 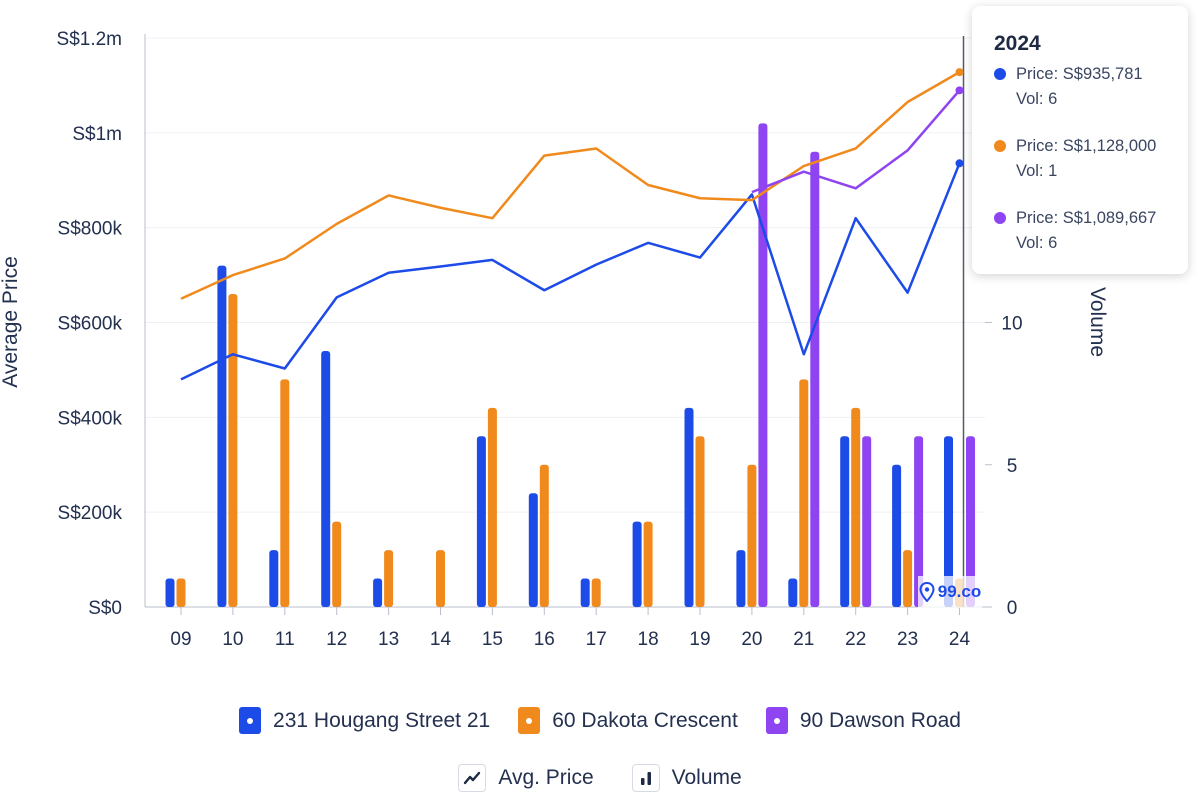 I want to click on x-tick-label: 22, so click(x=855, y=639).